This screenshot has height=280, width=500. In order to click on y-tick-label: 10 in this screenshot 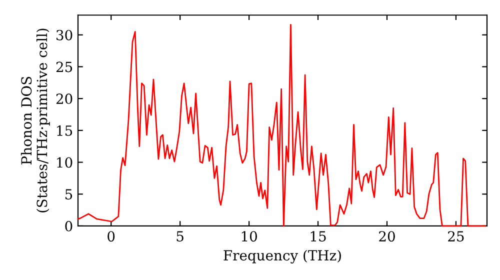, I will do `click(64, 162)`.